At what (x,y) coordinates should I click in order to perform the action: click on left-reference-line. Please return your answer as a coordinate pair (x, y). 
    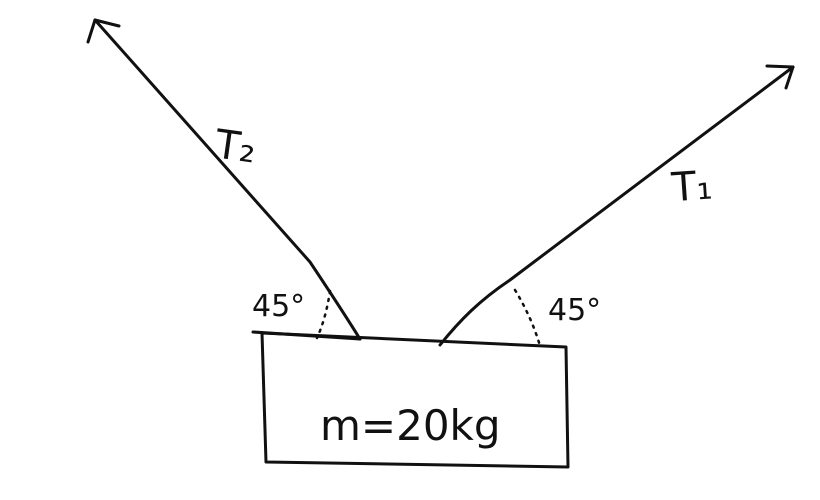
    Looking at the image, I should click on (306, 335).